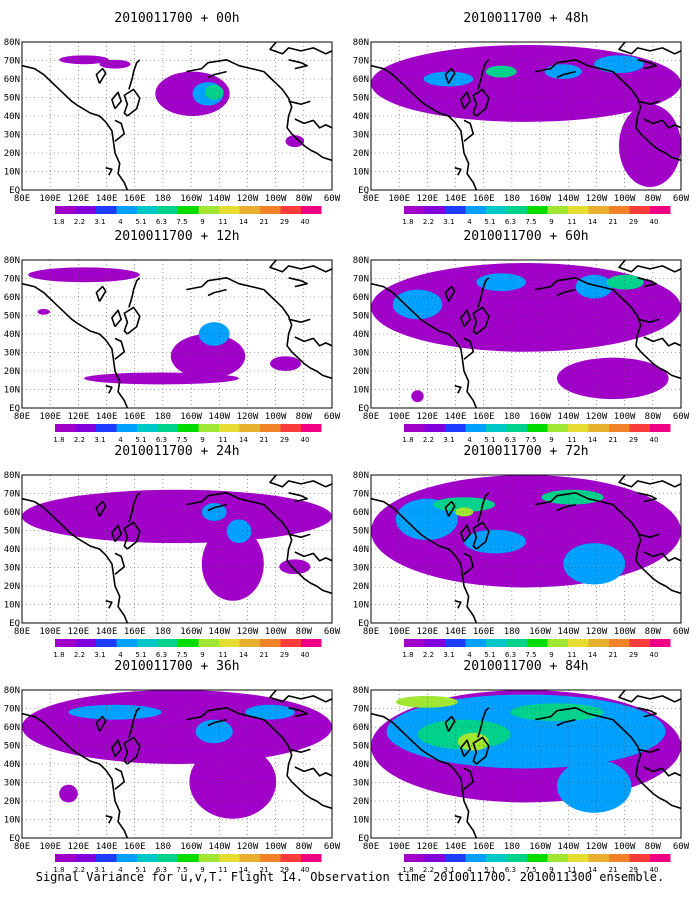 This screenshot has height=900, width=700. I want to click on coastline, so click(526, 764).